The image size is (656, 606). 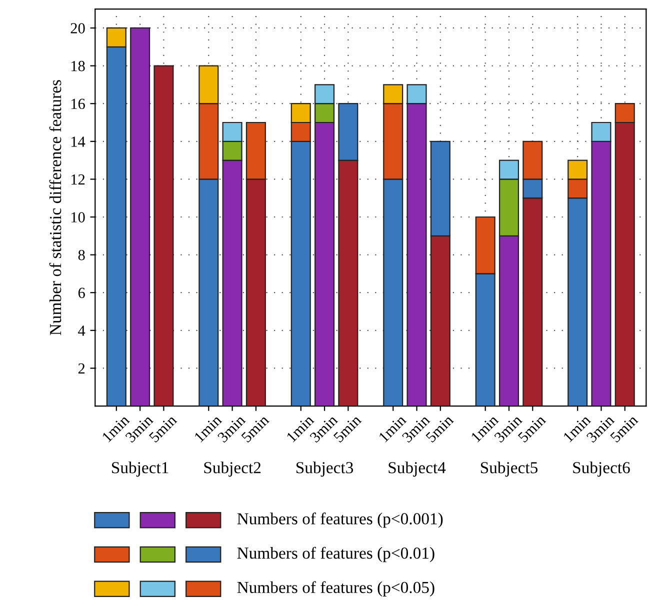 What do you see at coordinates (335, 588) in the screenshot?
I see `legend-label: Numbers of features (p<0.05)` at bounding box center [335, 588].